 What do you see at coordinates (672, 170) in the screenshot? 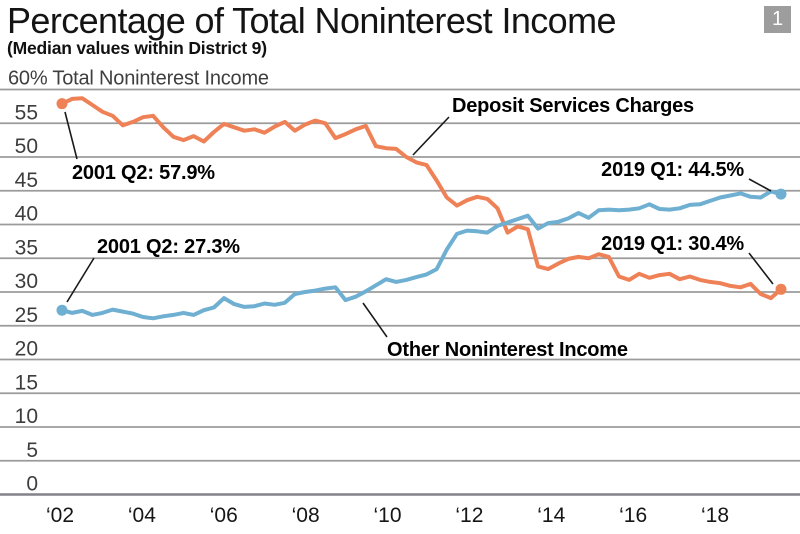
I see `annotation-label-4: 2019 Q1: 44.5%` at bounding box center [672, 170].